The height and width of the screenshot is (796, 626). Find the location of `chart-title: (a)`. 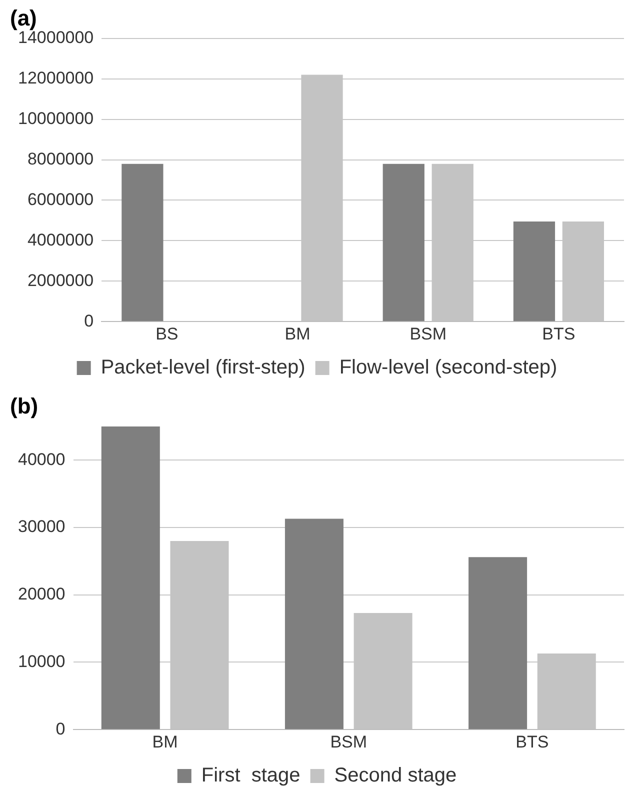

chart-title: (a) is located at coordinates (23, 17).